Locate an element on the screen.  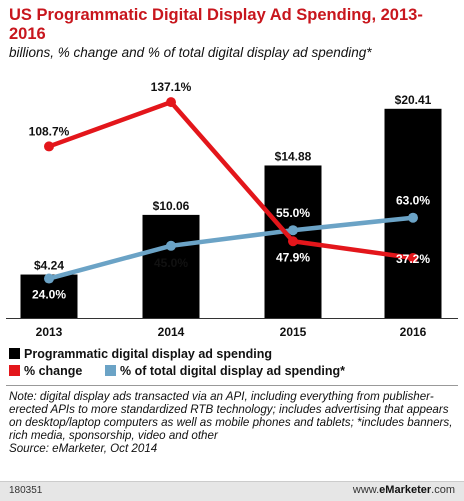
x-tick-2015: 2015 is located at coordinates (293, 332).